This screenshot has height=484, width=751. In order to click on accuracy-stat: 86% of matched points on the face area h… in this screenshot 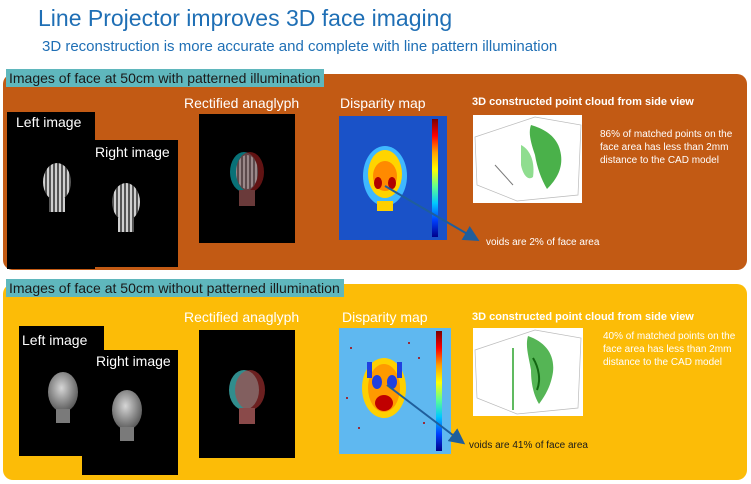, I will do `click(666, 147)`.